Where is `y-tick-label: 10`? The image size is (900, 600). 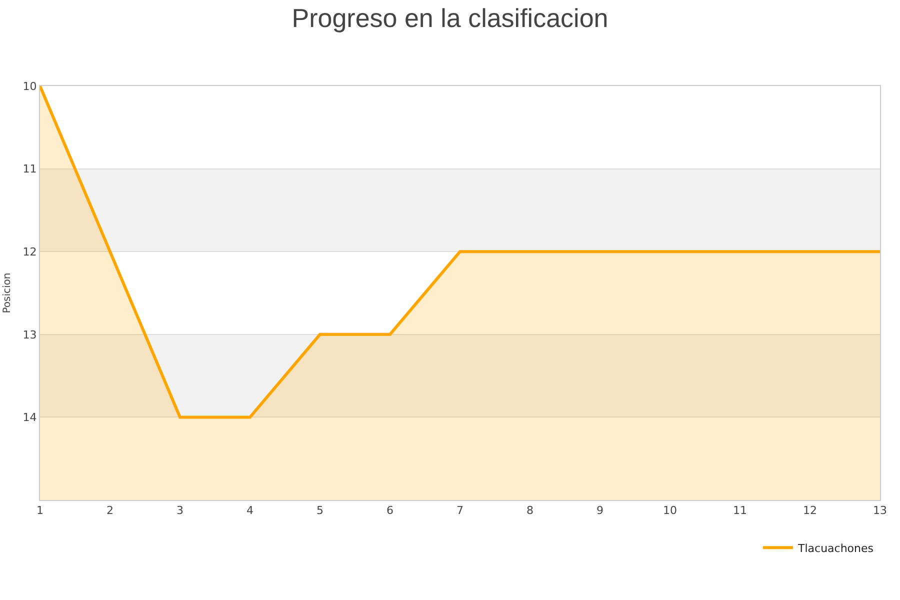 y-tick-label: 10 is located at coordinates (29, 86).